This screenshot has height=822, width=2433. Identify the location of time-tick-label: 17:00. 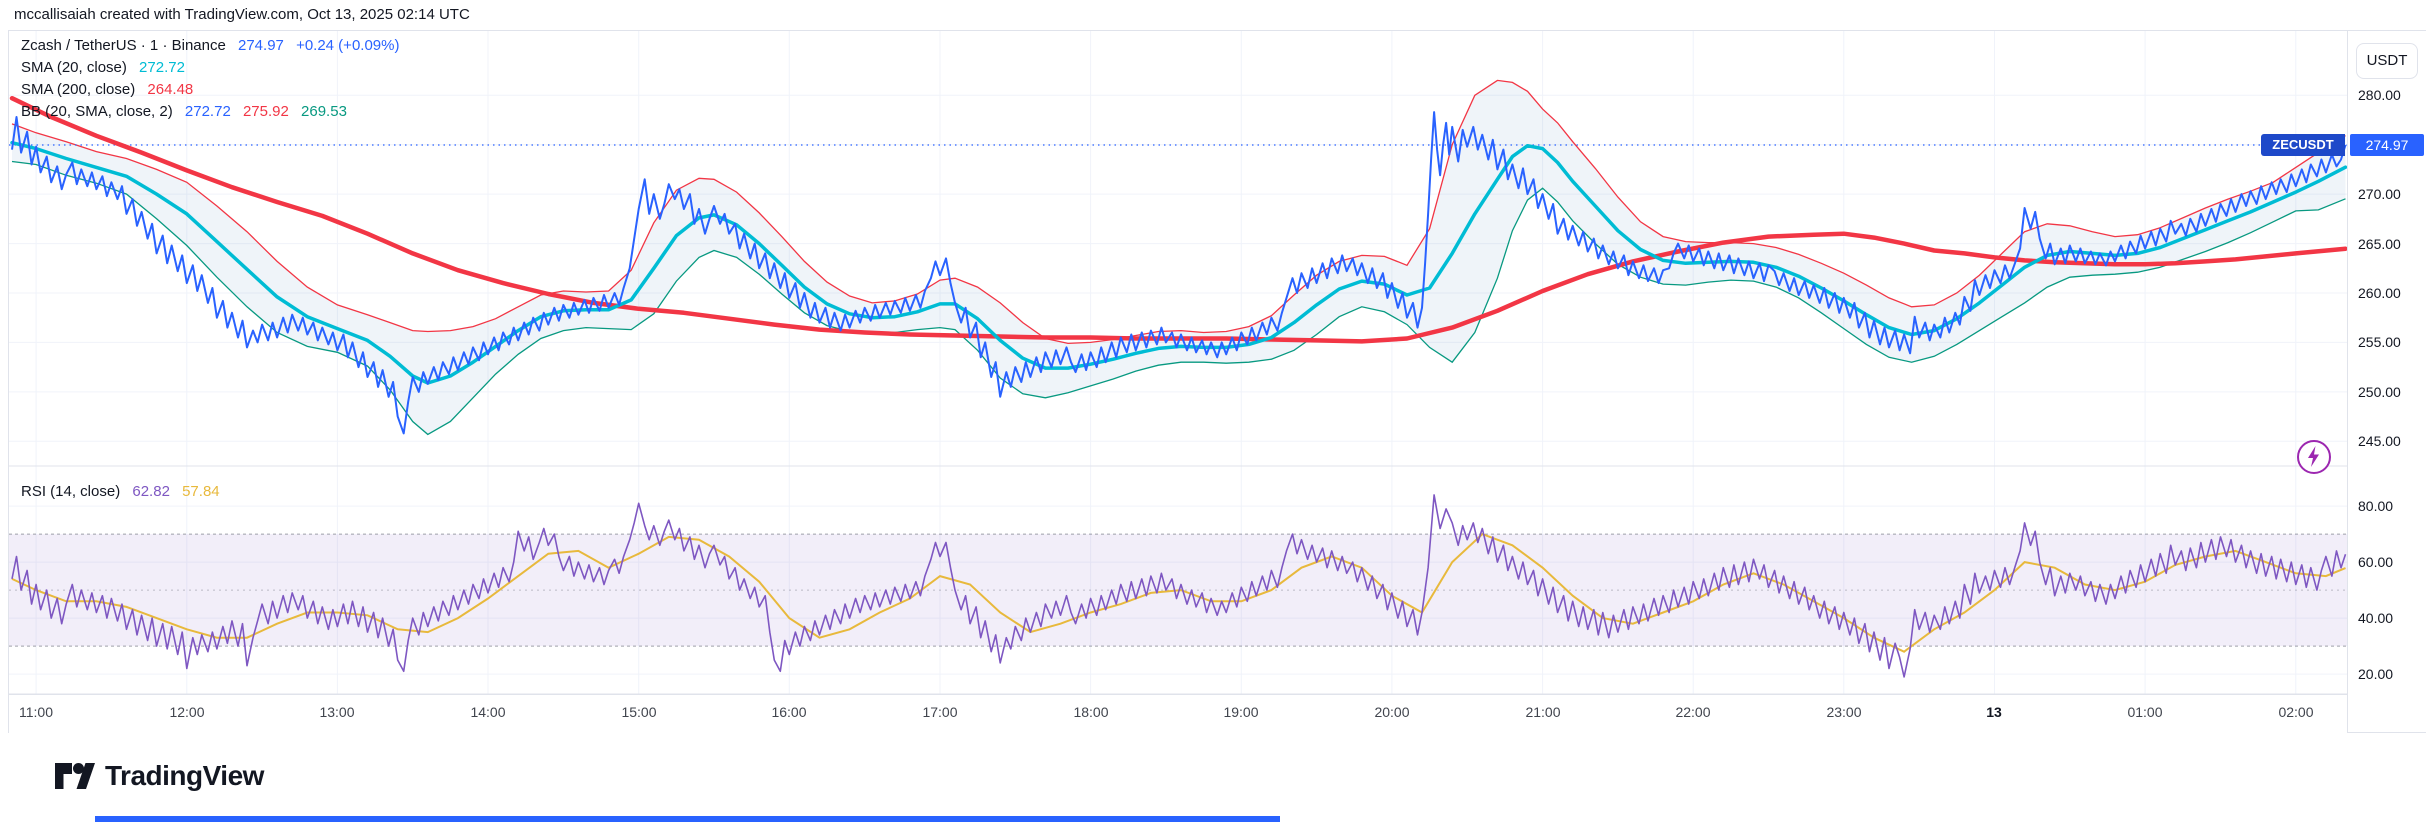
(940, 712).